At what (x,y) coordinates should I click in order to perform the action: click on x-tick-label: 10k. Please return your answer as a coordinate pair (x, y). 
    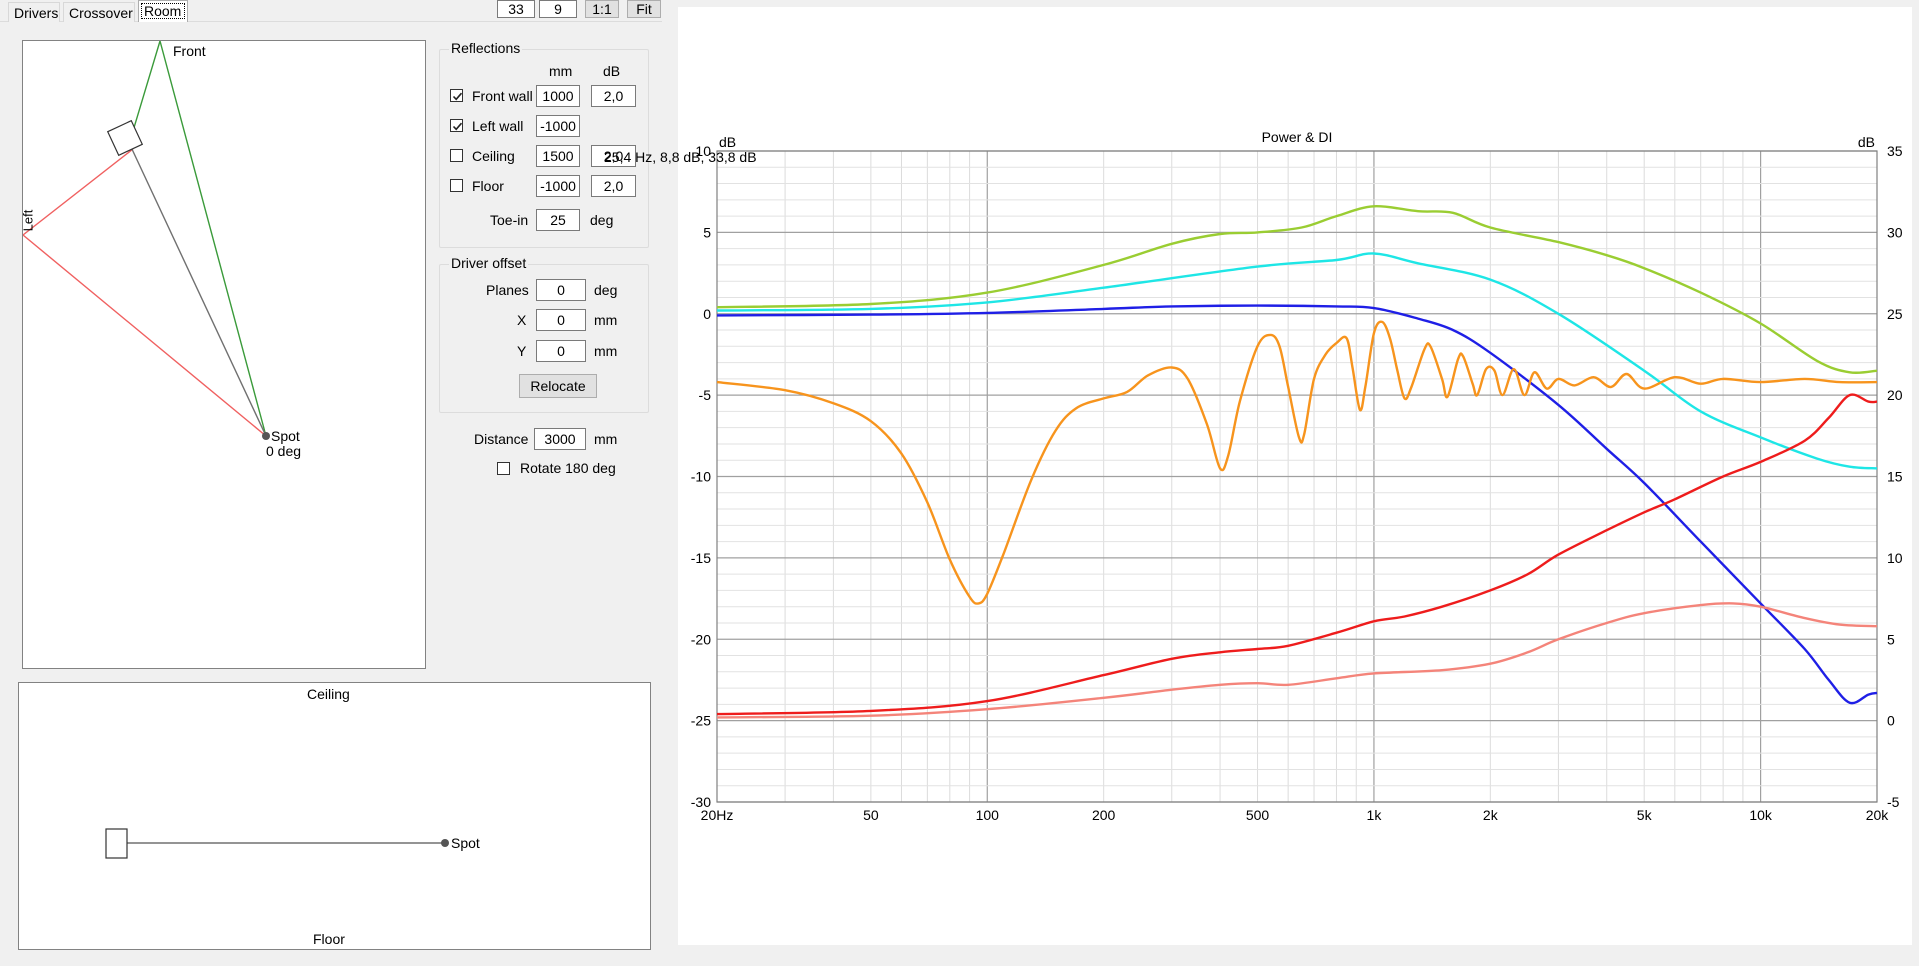
    Looking at the image, I should click on (1761, 815).